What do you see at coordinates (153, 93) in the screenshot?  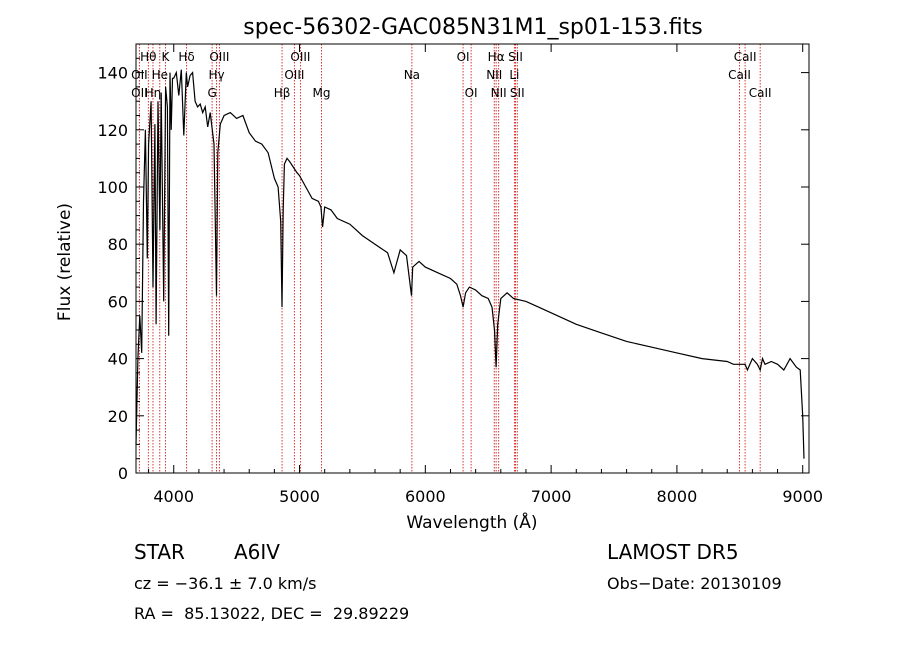 I see `line-marker-label: Hη` at bounding box center [153, 93].